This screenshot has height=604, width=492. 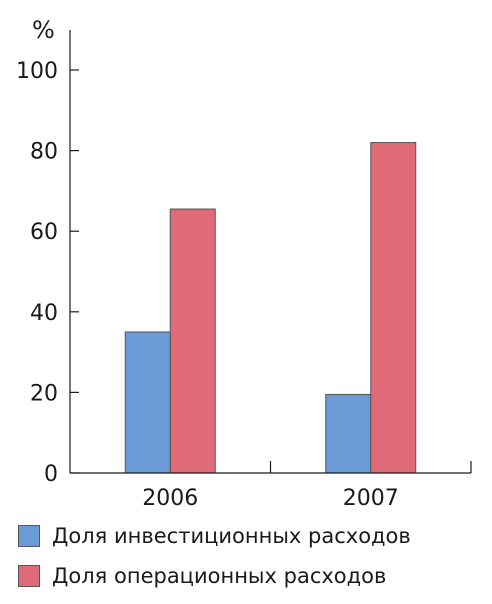 What do you see at coordinates (44, 232) in the screenshot?
I see `y-tick-label-60: 60` at bounding box center [44, 232].